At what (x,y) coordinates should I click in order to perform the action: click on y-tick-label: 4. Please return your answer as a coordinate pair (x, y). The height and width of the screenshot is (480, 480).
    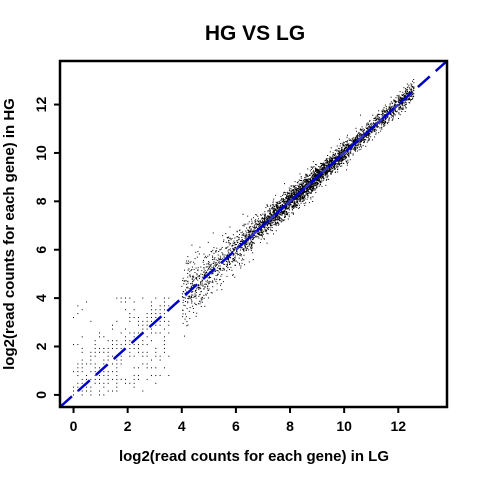
    Looking at the image, I should click on (41, 298).